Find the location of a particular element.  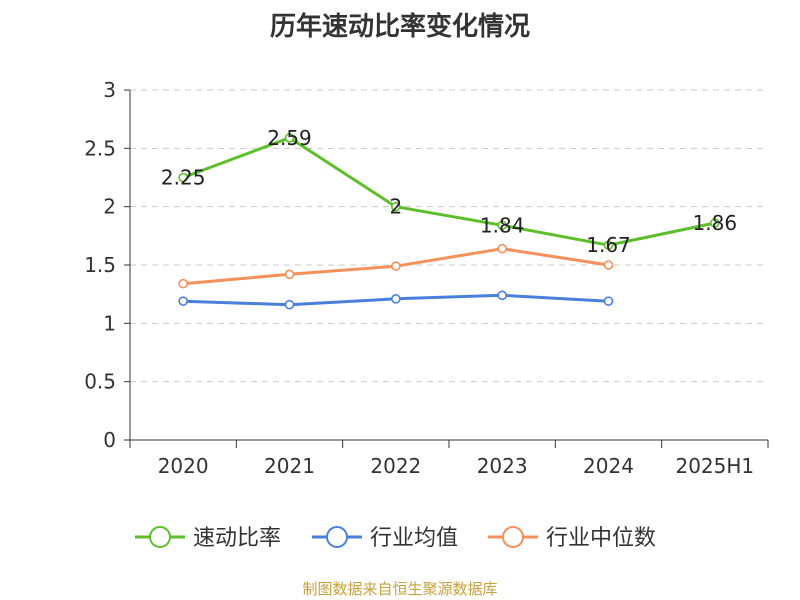

y-tick-label: 0 is located at coordinates (109, 440).